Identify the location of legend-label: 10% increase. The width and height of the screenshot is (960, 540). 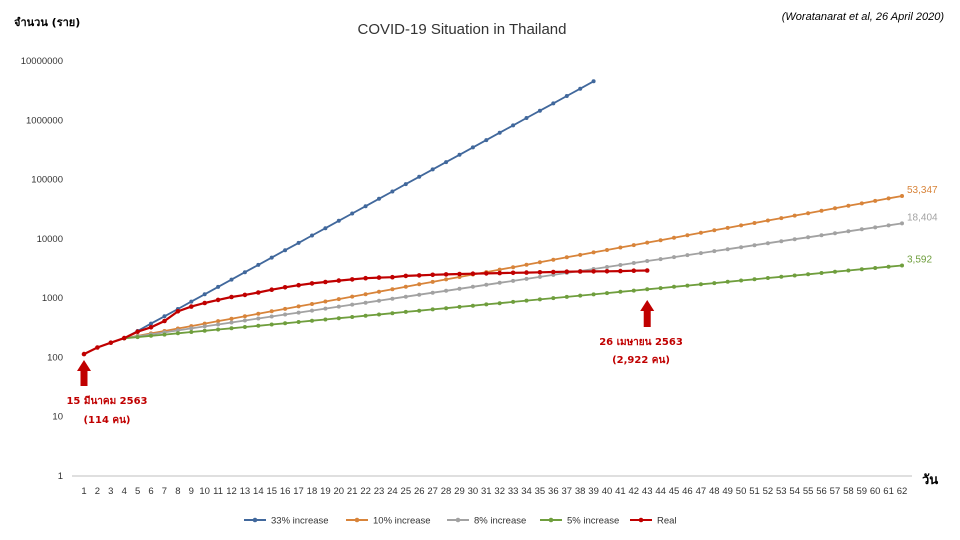
(402, 521).